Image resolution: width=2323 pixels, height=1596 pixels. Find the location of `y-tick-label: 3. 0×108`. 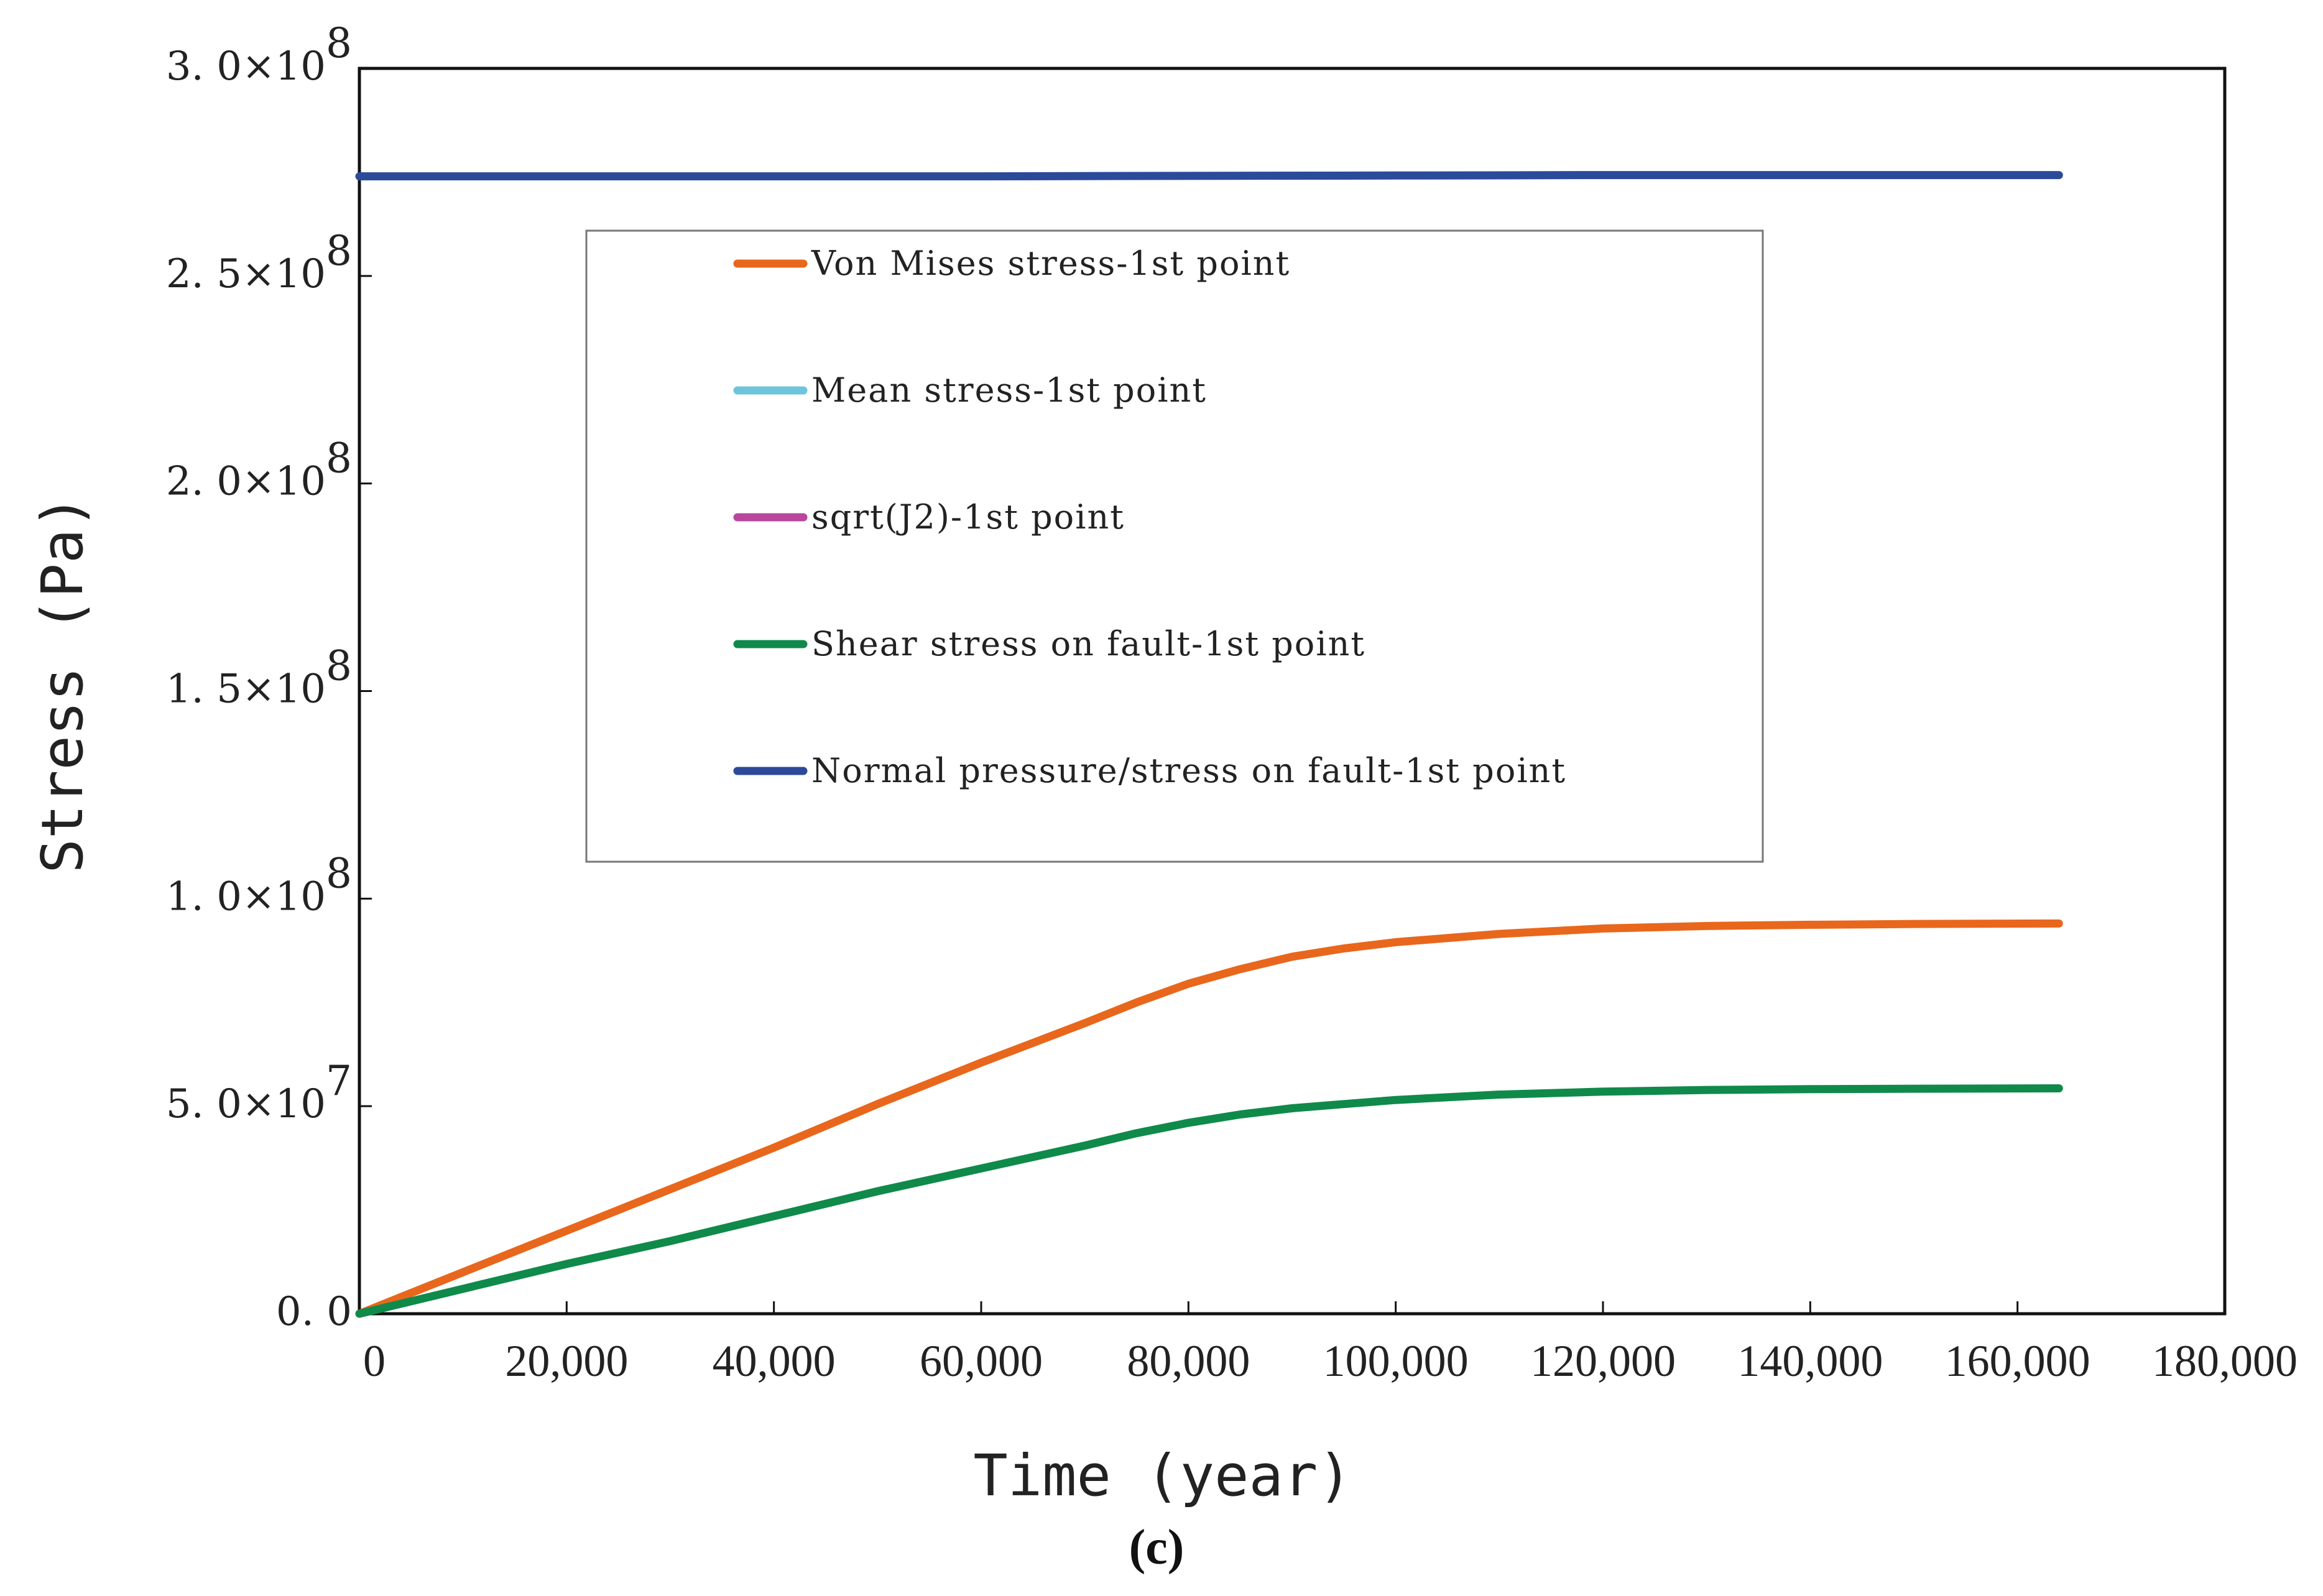

y-tick-label: 3. 0×108 is located at coordinates (259, 55).